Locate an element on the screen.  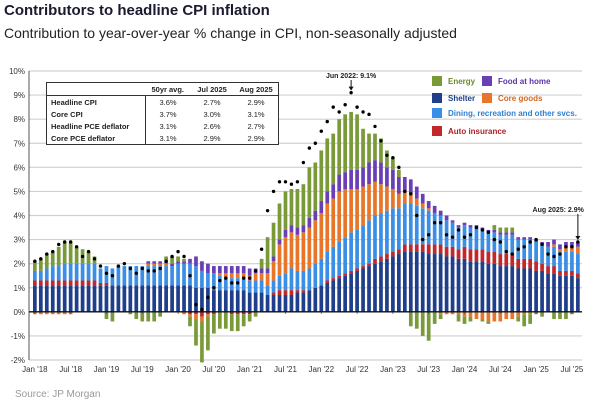
cell: 2.7% is located at coordinates (212, 102).